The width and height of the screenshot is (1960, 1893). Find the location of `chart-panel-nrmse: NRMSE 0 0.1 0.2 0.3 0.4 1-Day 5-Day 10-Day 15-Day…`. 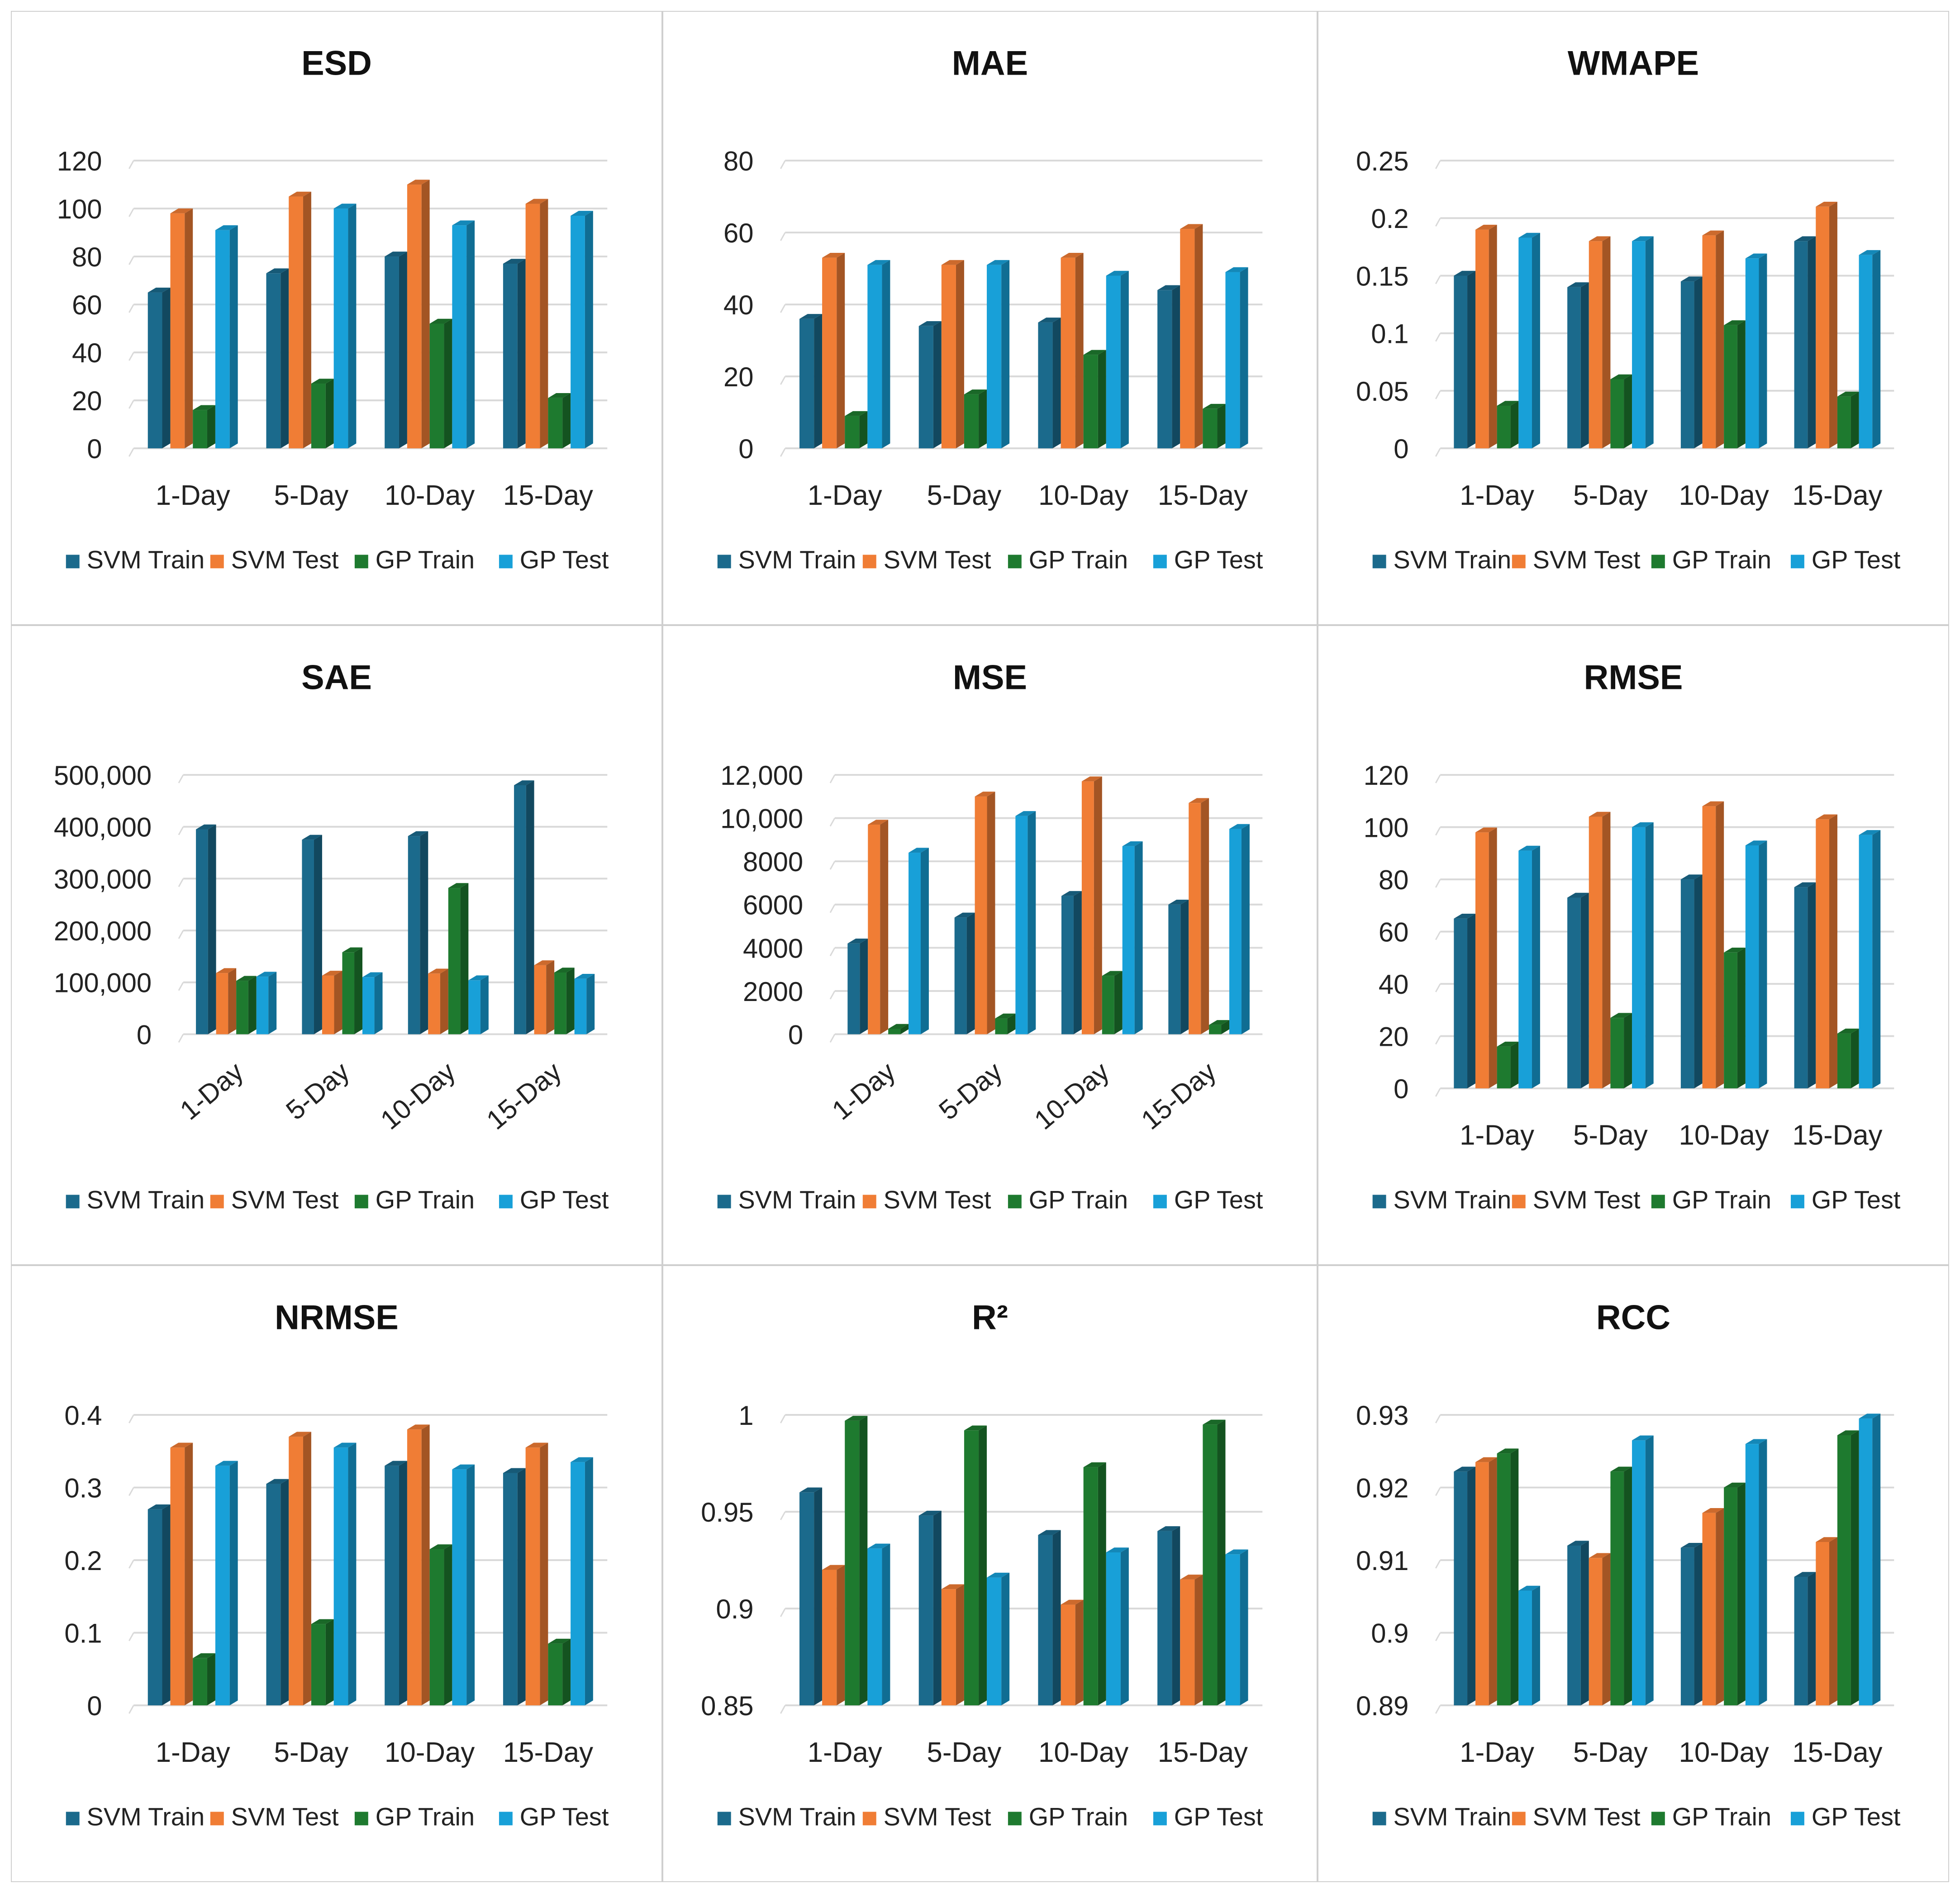

chart-panel-nrmse: NRMSE 0 0.1 0.2 0.3 0.4 1-Day 5-Day 10-Day 15-Day… is located at coordinates (336, 1573).